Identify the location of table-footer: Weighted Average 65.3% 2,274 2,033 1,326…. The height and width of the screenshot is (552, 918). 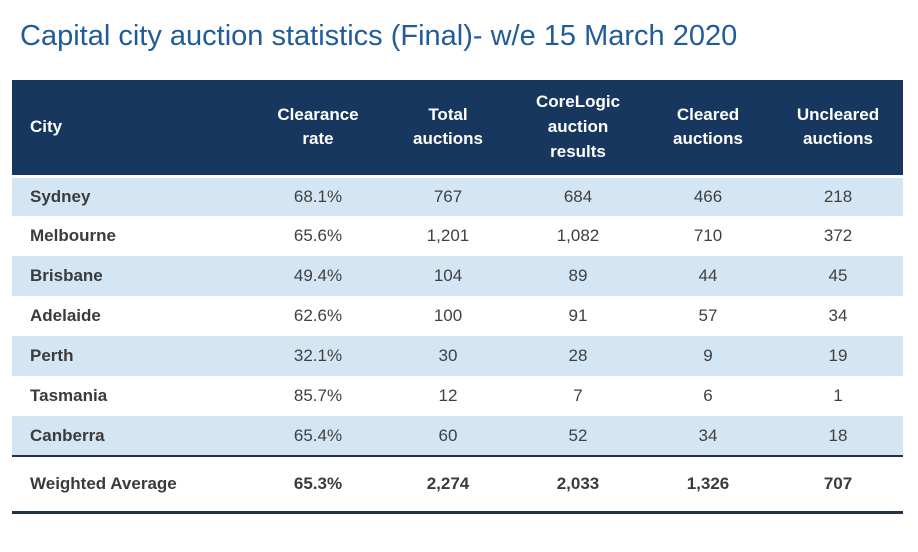
(457, 485).